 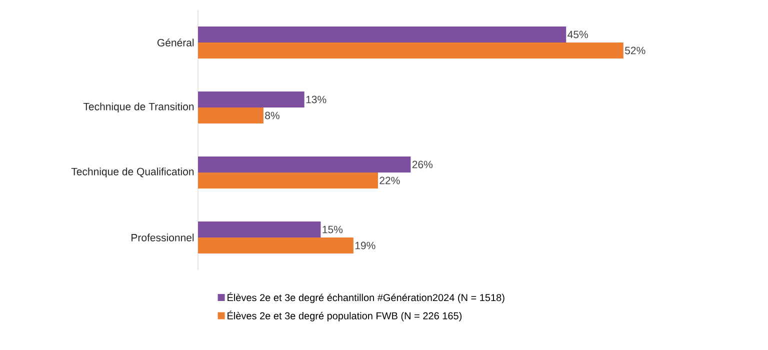 What do you see at coordinates (366, 298) in the screenshot?
I see `legend-label: Élèves 2e et 3e degré échantillon #Génération2024 (N = 1518)` at bounding box center [366, 298].